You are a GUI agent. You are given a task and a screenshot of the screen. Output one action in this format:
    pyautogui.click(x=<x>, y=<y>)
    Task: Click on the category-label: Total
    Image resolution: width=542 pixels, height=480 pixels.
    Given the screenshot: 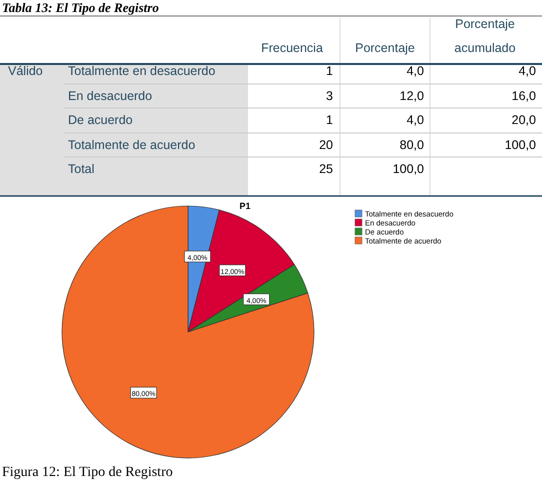 What is the action you would take?
    pyautogui.click(x=81, y=169)
    